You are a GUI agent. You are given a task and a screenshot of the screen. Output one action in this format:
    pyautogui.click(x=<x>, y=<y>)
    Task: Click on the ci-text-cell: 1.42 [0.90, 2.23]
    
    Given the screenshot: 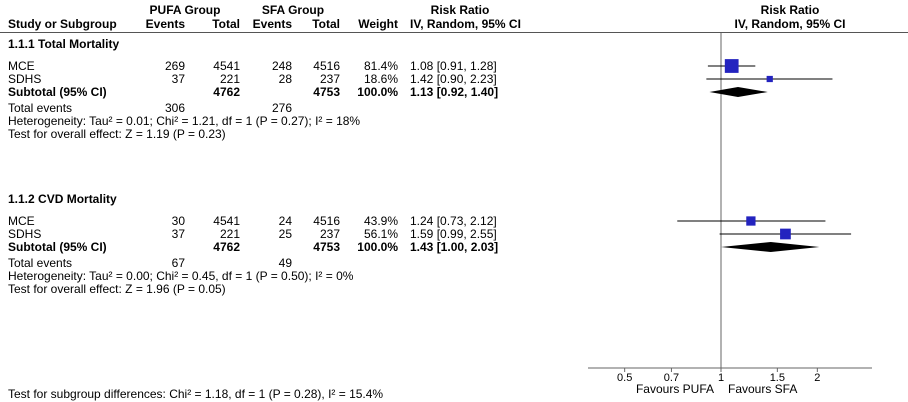 What is the action you would take?
    pyautogui.click(x=453, y=79)
    